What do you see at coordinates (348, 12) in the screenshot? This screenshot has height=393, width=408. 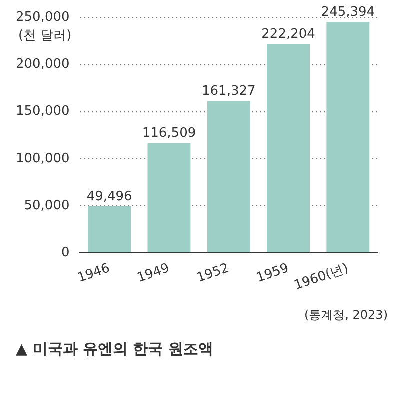 I see `data-label: 245,394` at bounding box center [348, 12].